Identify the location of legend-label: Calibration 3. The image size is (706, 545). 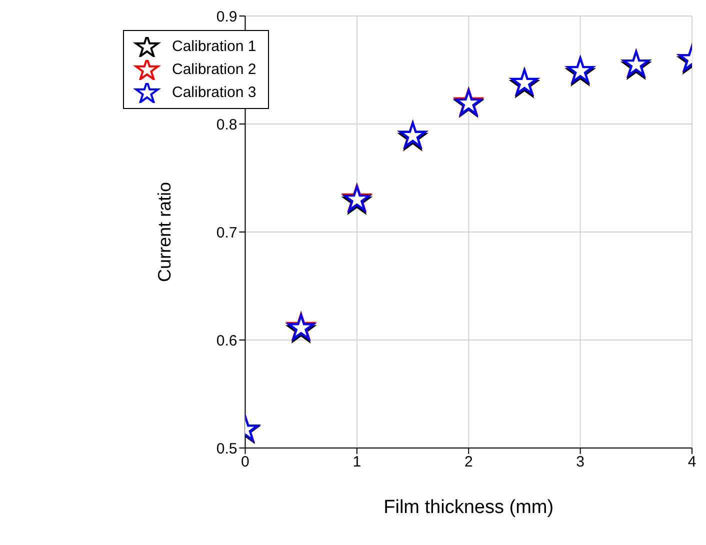
(214, 92).